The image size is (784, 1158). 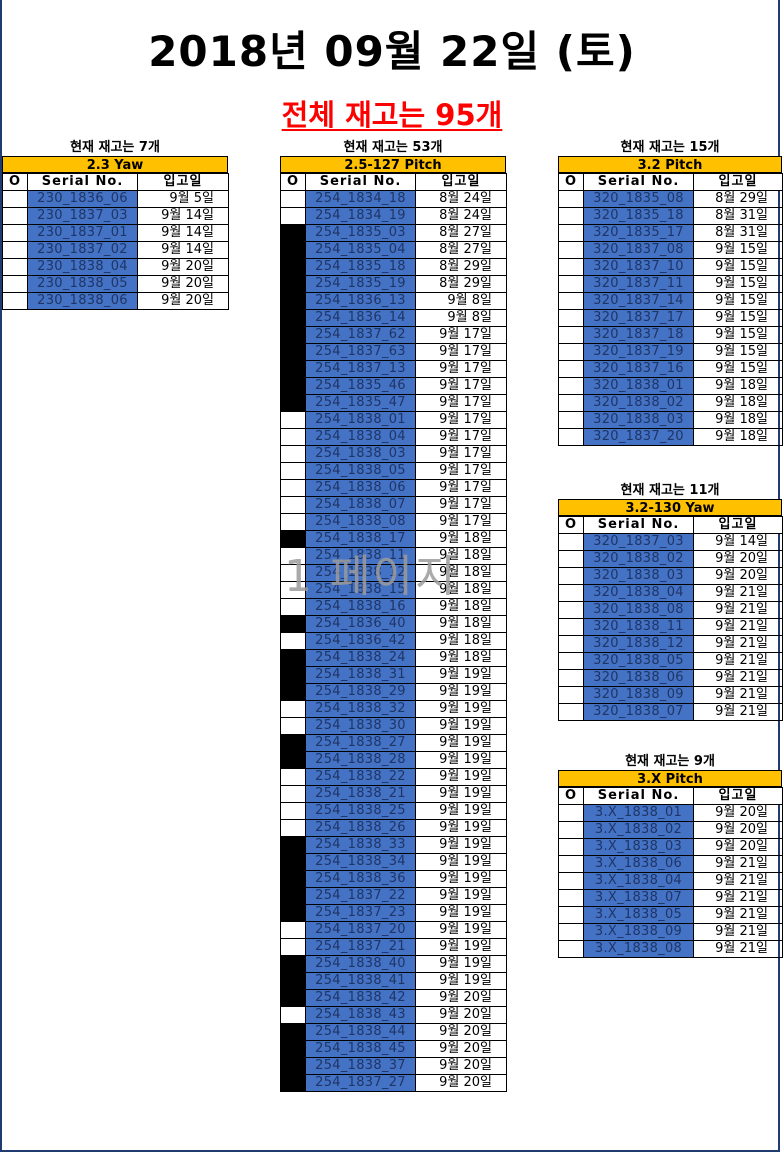 What do you see at coordinates (638, 352) in the screenshot?
I see `serial-cell: 320_1837_19` at bounding box center [638, 352].